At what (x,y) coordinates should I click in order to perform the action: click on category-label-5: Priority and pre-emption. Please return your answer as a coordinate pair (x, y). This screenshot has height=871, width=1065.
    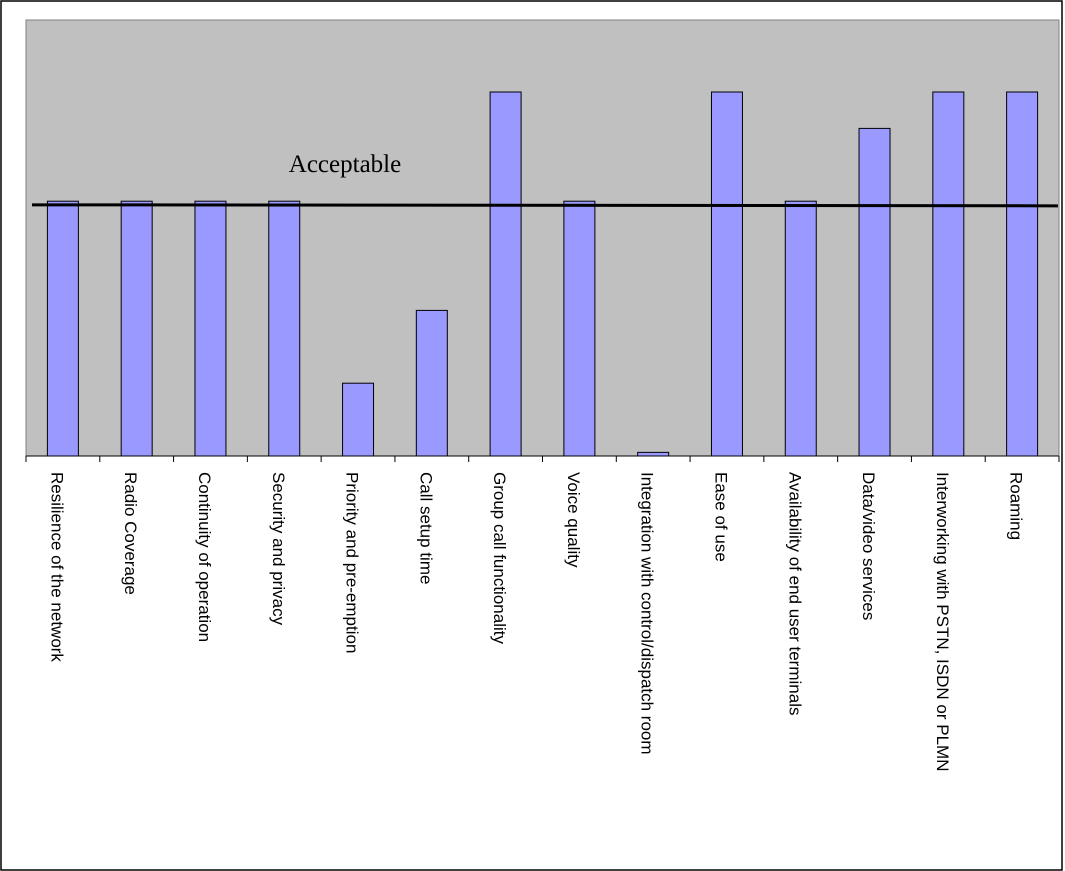
    Looking at the image, I should click on (352, 562).